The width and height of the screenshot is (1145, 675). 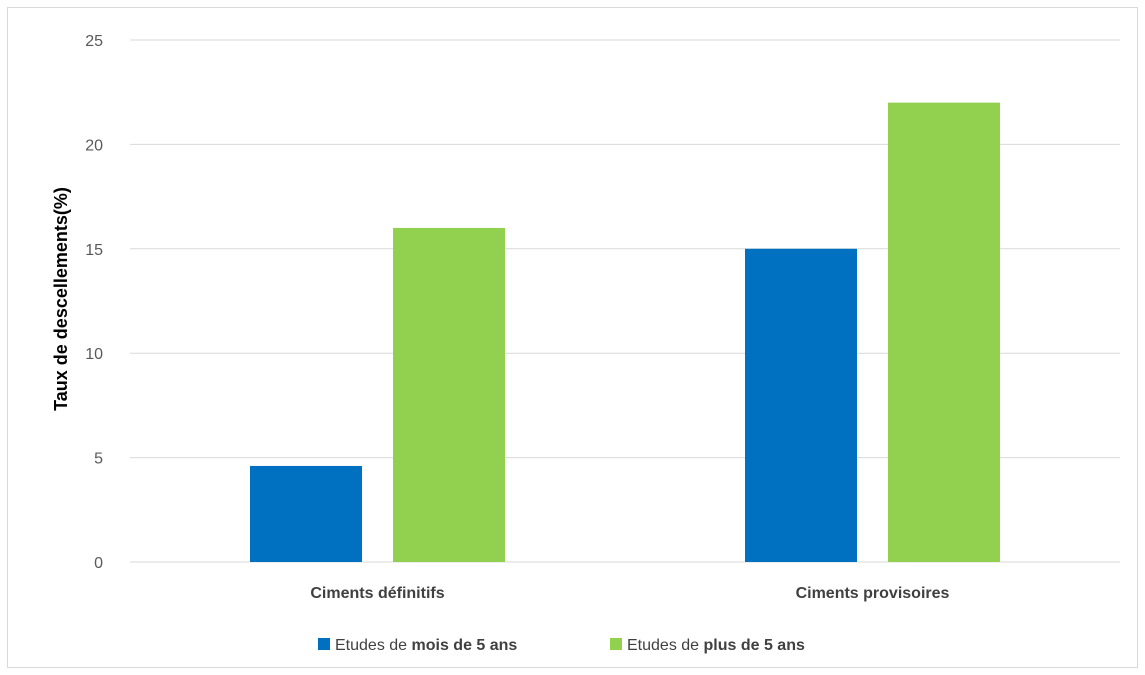 What do you see at coordinates (873, 593) in the screenshot?
I see `x-category-label: Ciments provisoires` at bounding box center [873, 593].